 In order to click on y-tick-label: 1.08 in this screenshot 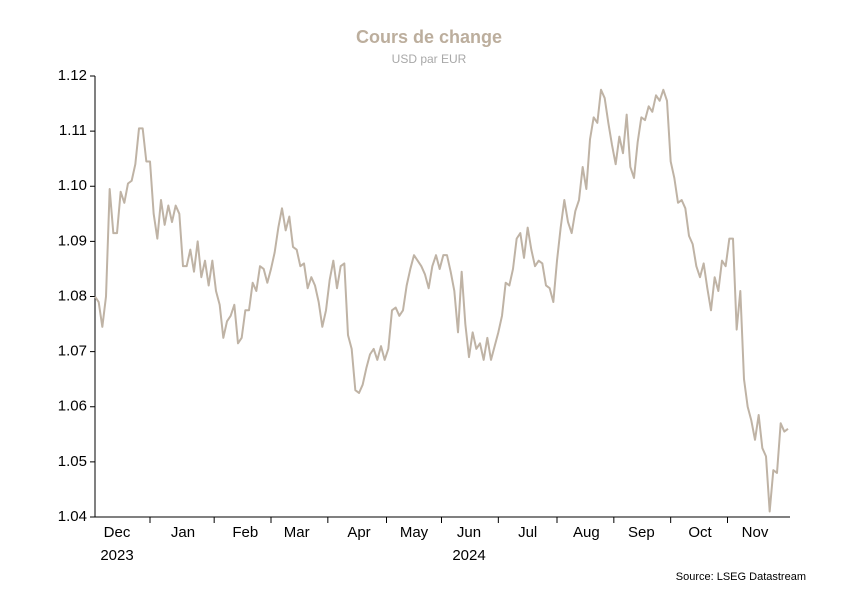, I will do `click(72, 295)`.